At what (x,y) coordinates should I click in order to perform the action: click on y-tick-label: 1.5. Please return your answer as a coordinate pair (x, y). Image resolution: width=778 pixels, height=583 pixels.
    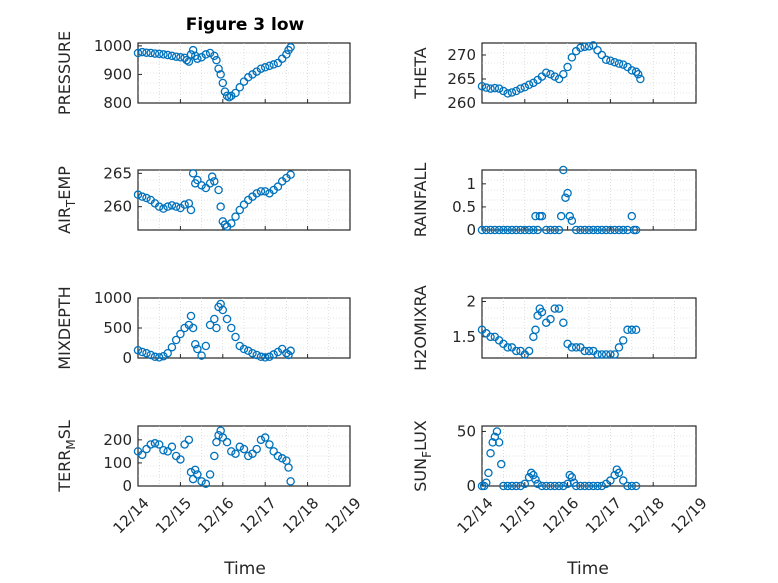
    Looking at the image, I should click on (464, 337).